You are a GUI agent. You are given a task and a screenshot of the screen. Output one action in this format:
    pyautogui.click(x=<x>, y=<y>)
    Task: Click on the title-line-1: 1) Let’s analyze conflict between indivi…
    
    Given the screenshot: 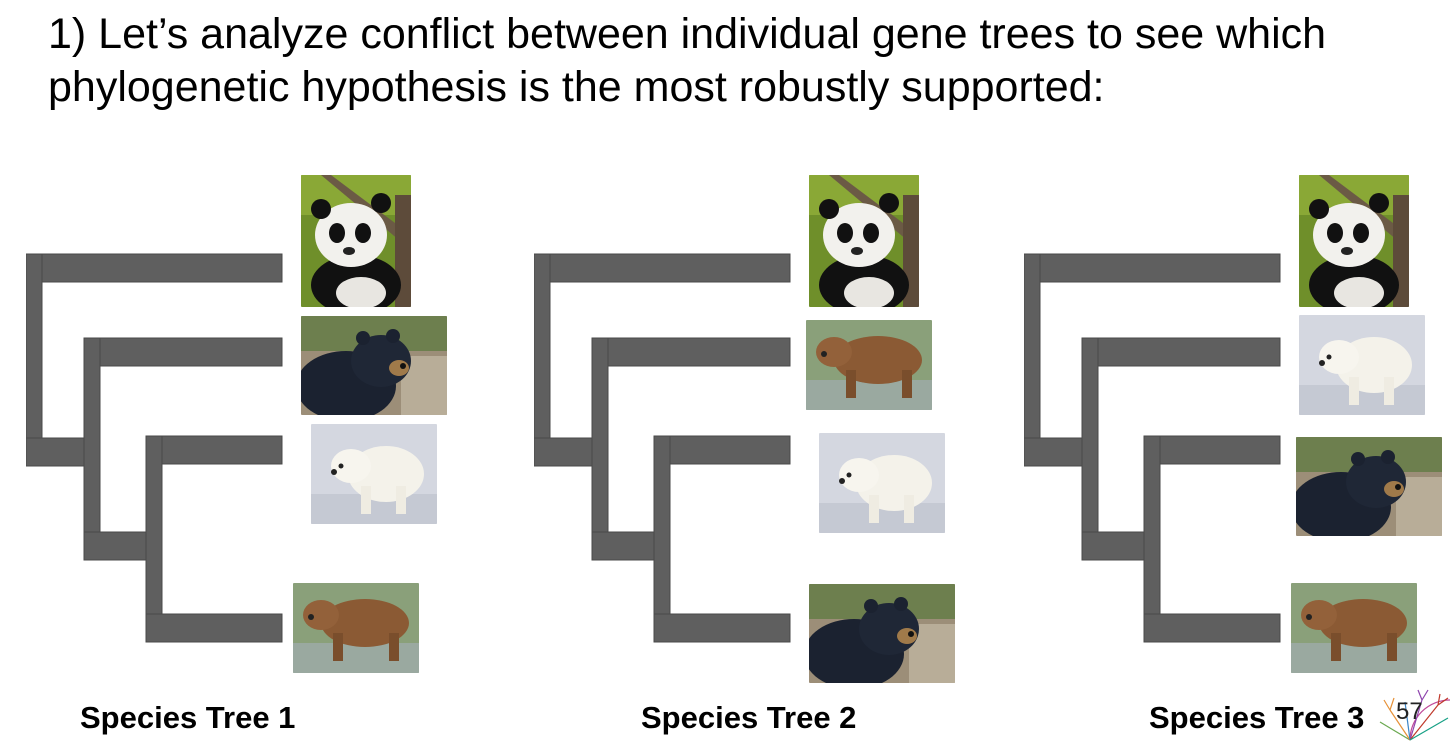 What is the action you would take?
    pyautogui.click(x=687, y=34)
    